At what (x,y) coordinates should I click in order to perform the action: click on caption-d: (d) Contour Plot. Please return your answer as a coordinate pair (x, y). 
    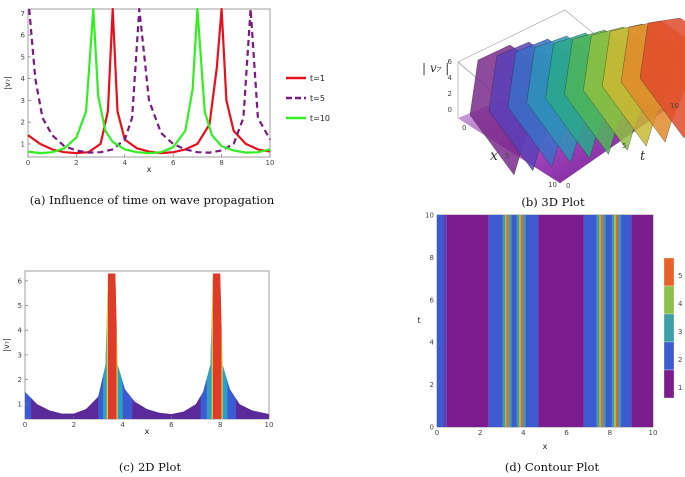
    Looking at the image, I should click on (552, 467).